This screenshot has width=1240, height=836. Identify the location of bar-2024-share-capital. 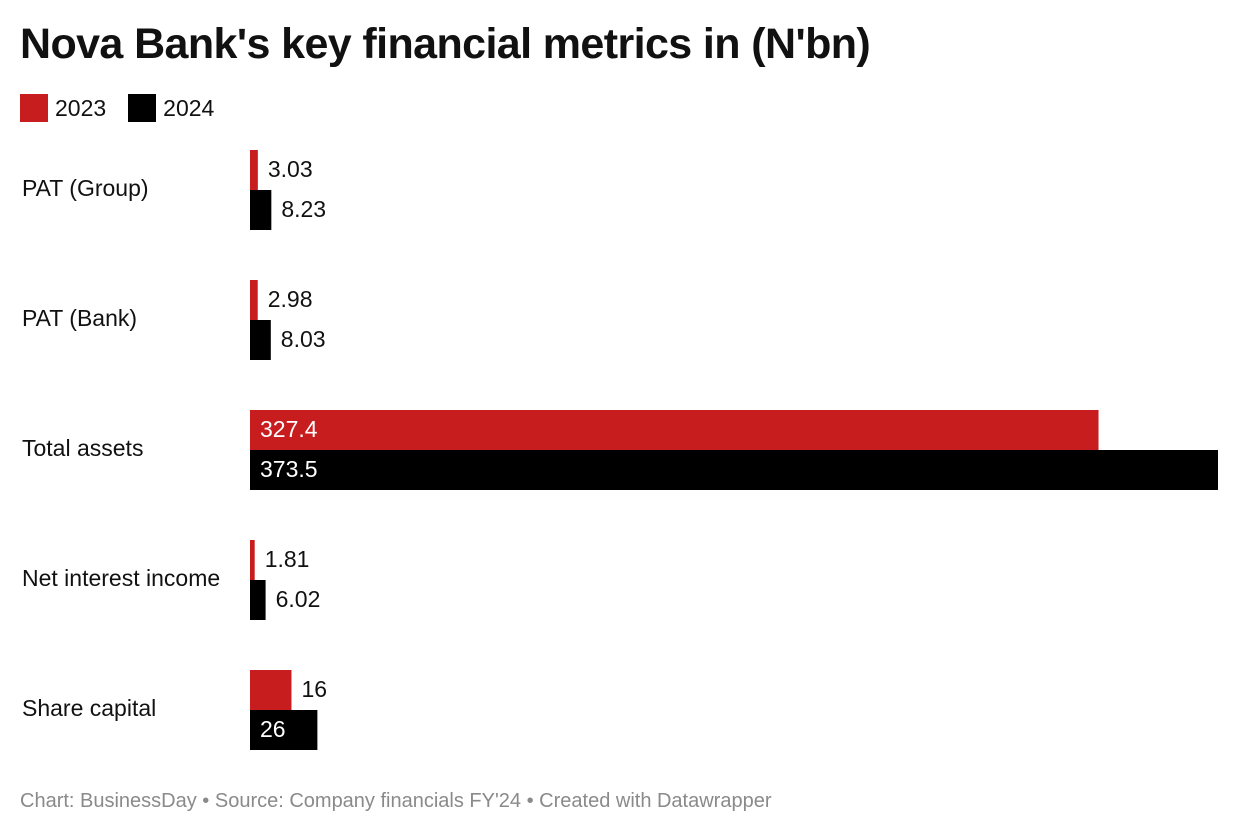
(284, 730).